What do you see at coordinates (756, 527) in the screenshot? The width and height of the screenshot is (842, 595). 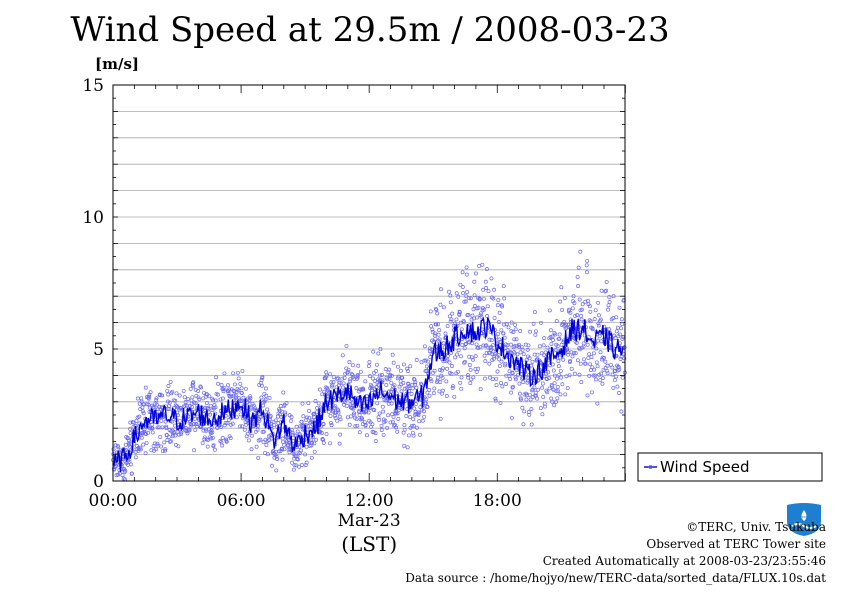 I see `footer-copyright: ©TERC, Univ. Tsukuba` at bounding box center [756, 527].